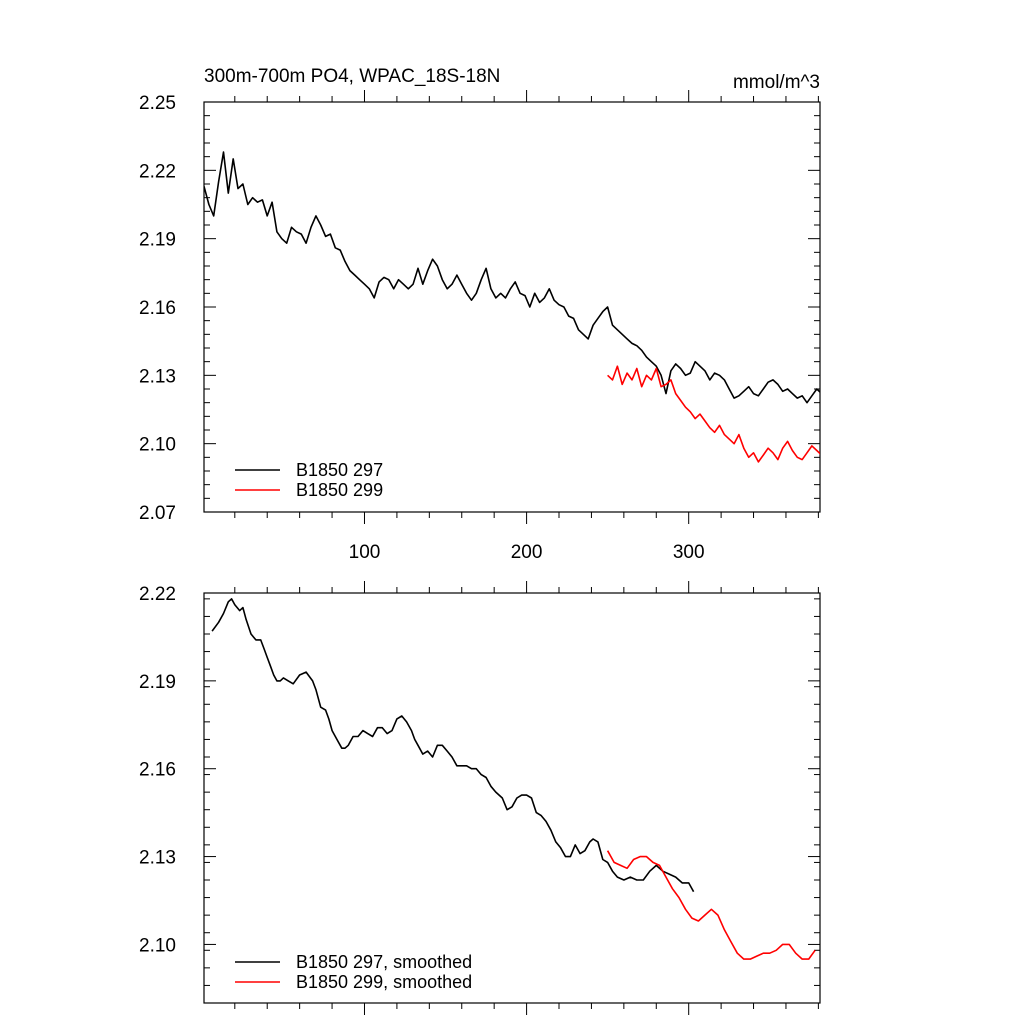 The image size is (1024, 1024). Describe the element at coordinates (365, 552) in the screenshot. I see `x-tick-label: 100` at that location.